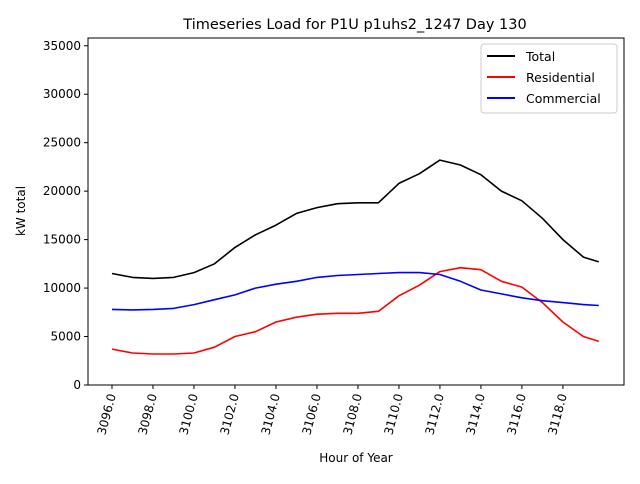 The height and width of the screenshot is (484, 640). Describe the element at coordinates (560, 77) in the screenshot. I see `legend-label-residential: Residential` at that location.